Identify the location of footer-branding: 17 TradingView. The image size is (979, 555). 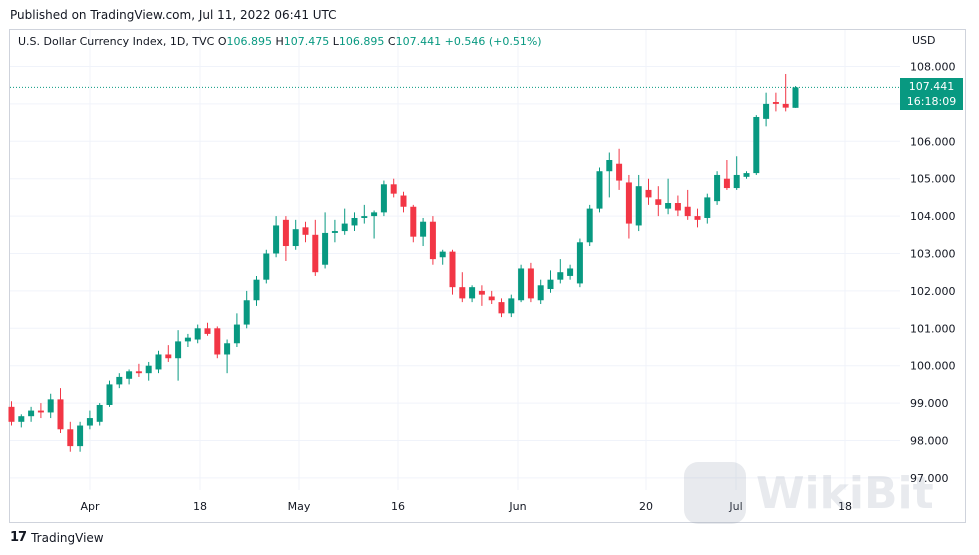
(57, 537).